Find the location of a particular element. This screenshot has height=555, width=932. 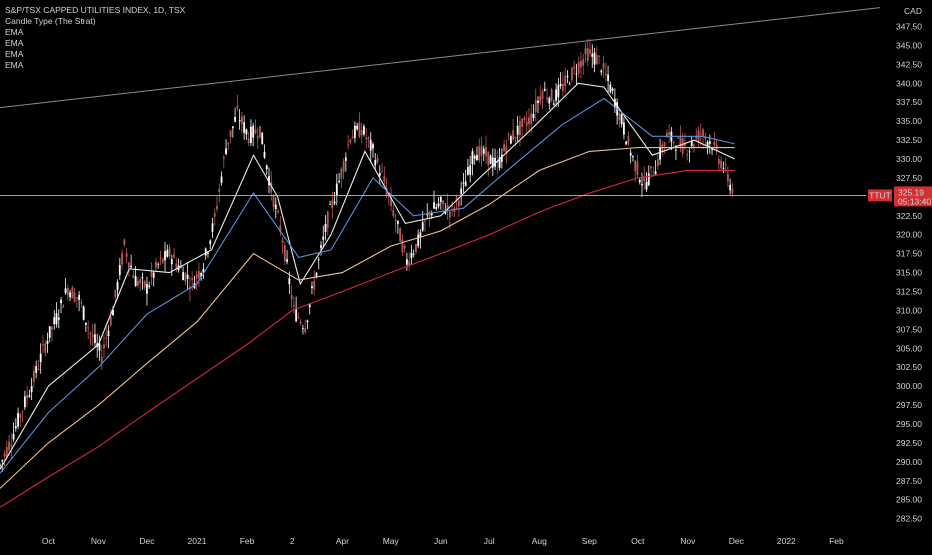

legend-indicator-ema-3: EMA is located at coordinates (14, 54).